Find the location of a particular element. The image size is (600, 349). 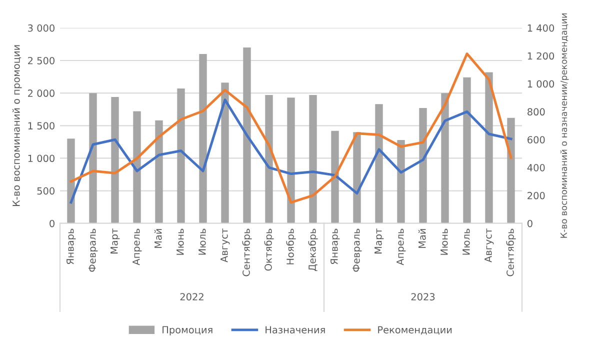

y2-tick-label: 0 is located at coordinates (530, 224).